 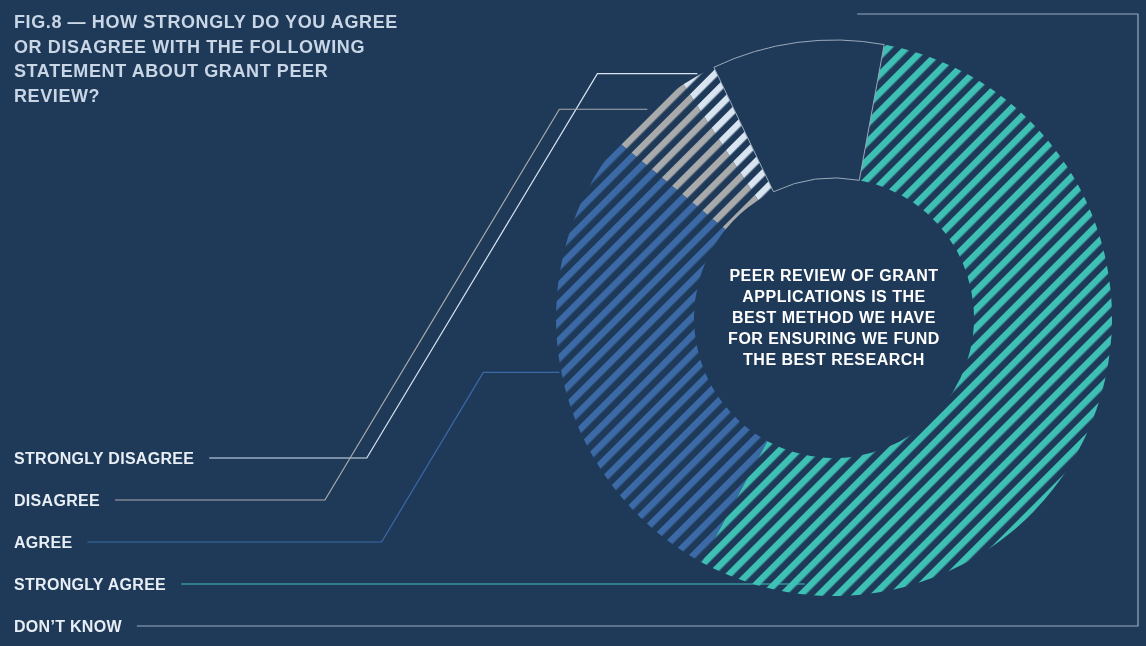 I want to click on slice-label: STRONGLY DISAGREE, so click(x=104, y=458).